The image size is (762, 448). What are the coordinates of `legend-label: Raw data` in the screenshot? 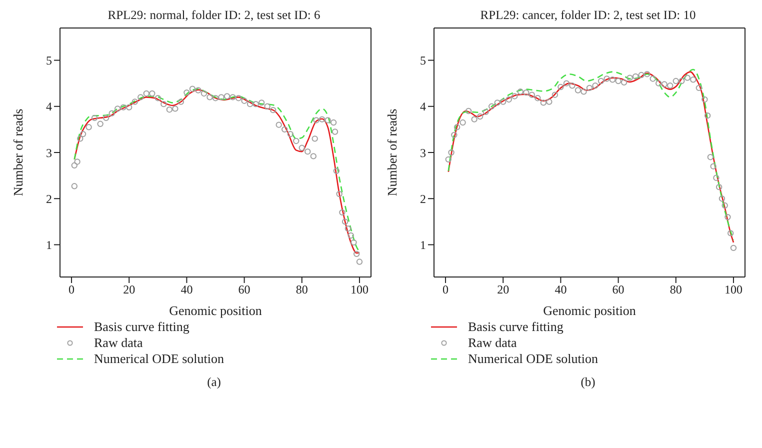 It's located at (492, 343).